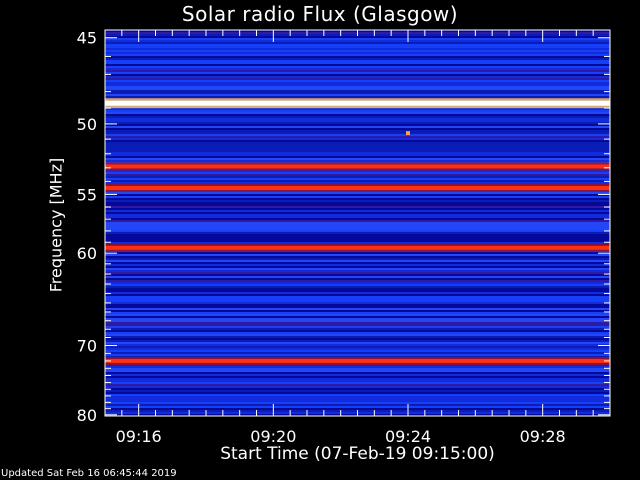  Describe the element at coordinates (87, 38) in the screenshot. I see `y-tick-label: 45` at that location.